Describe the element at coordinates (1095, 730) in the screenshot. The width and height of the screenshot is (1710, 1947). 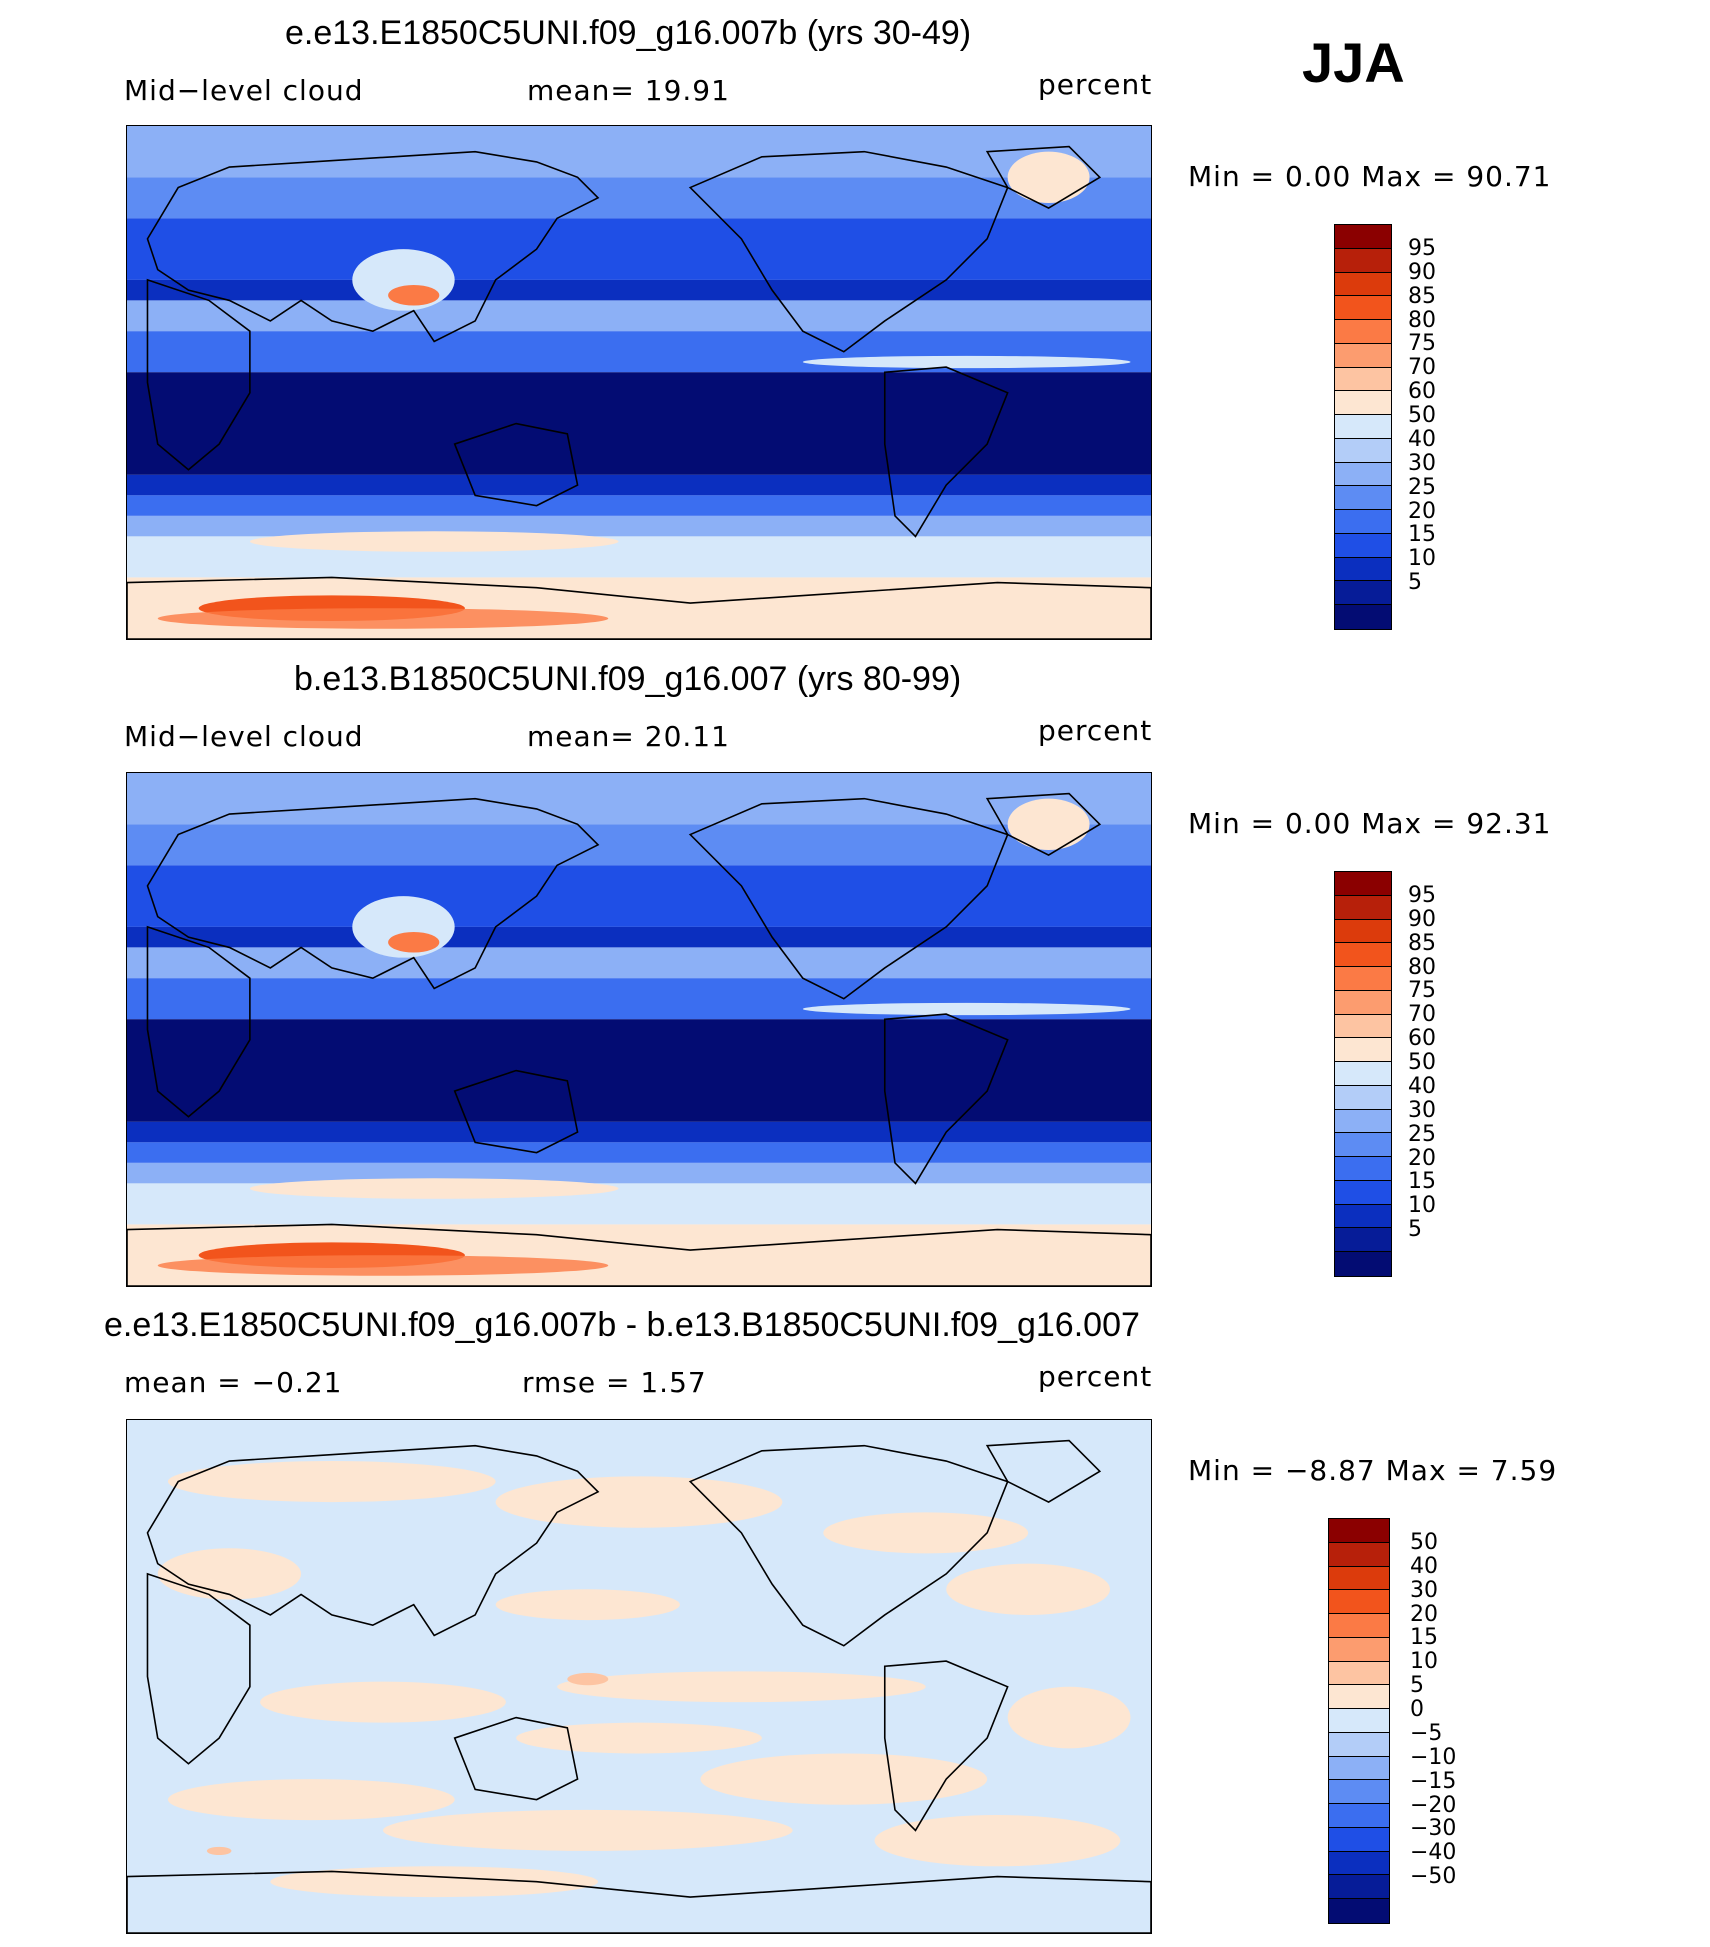
I see `panel-2-units-label: percent` at that location.